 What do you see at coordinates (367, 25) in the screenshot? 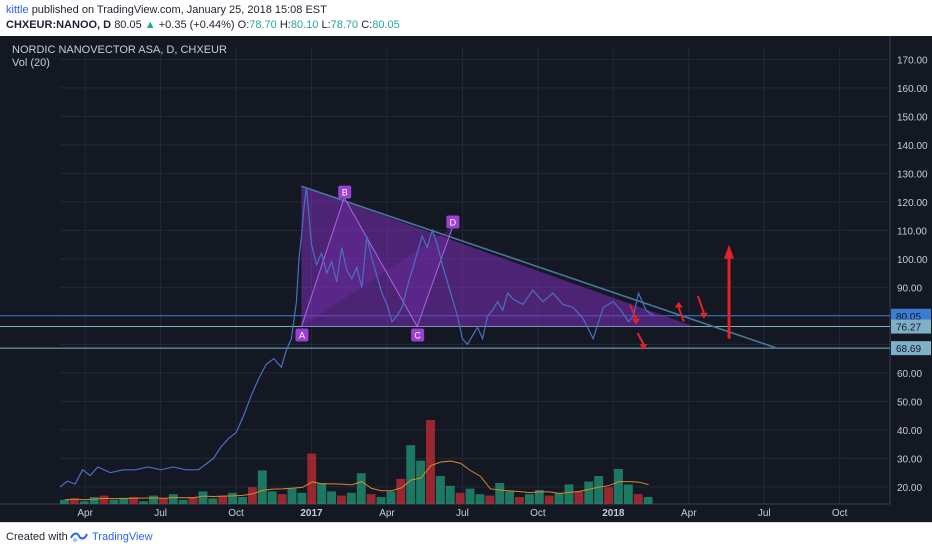
I see `close-label: C:` at bounding box center [367, 25].